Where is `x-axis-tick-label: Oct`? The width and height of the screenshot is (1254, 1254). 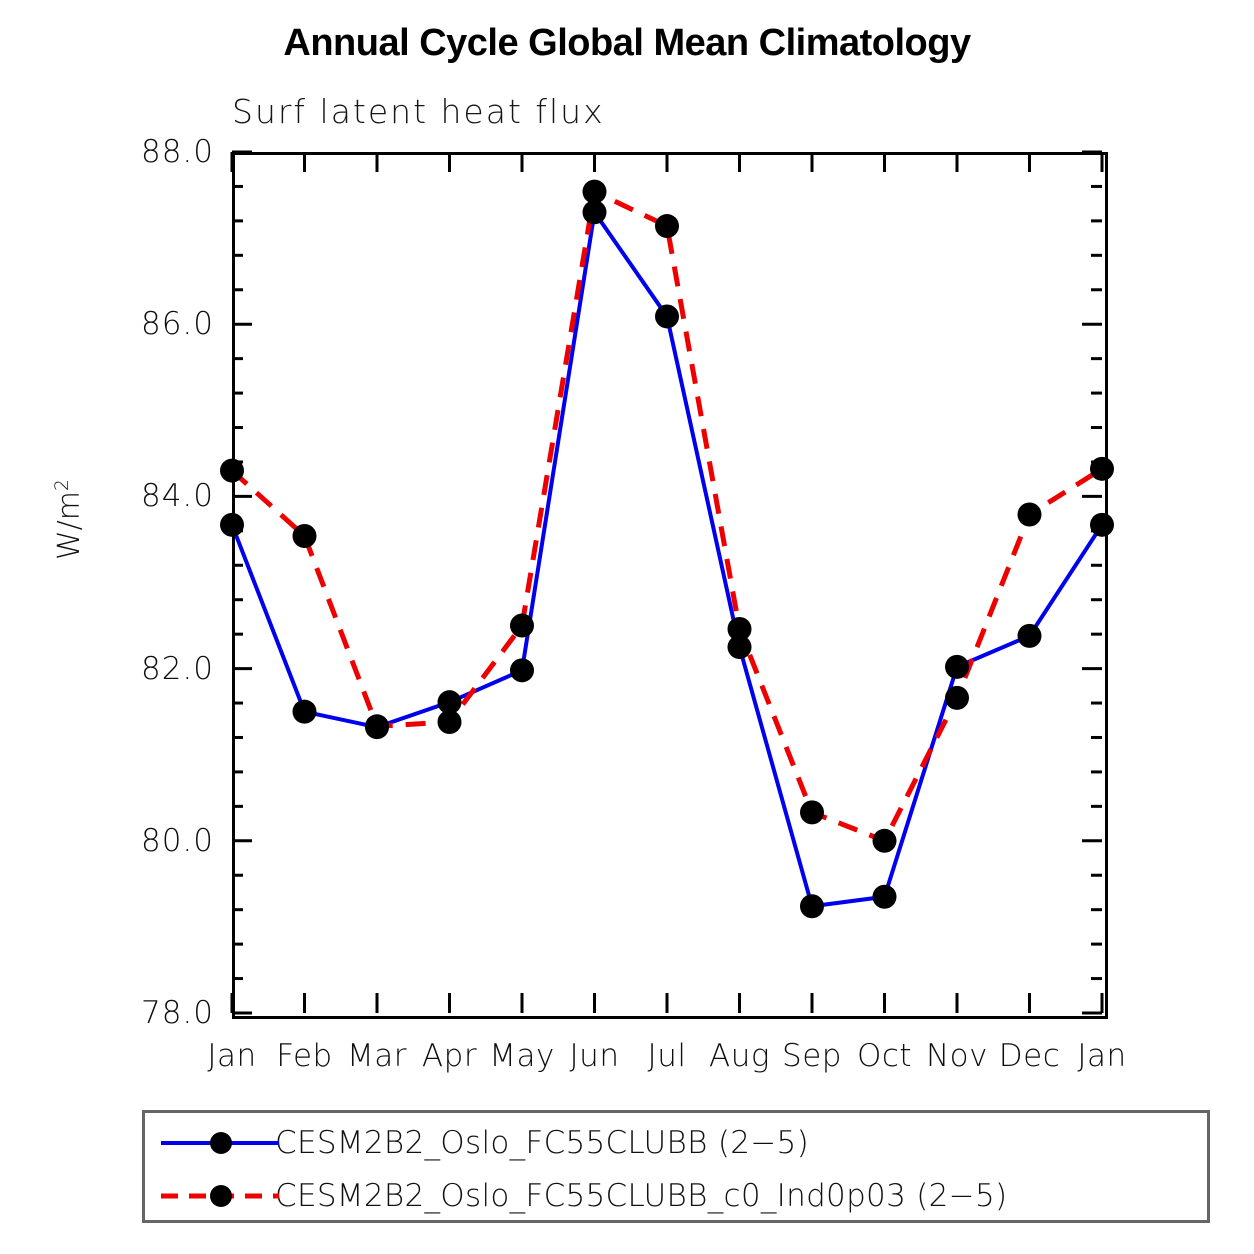 x-axis-tick-label: Oct is located at coordinates (884, 1056).